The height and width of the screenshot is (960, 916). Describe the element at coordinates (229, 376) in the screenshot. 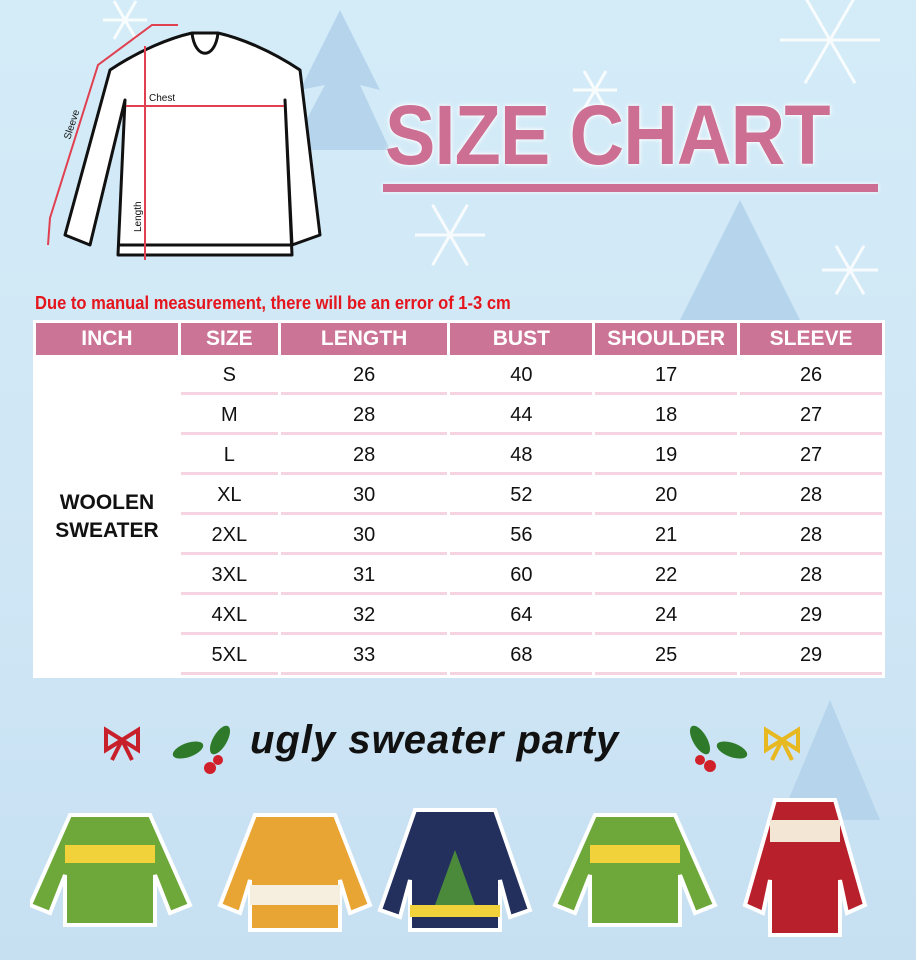

I see `size-cell: S` at that location.